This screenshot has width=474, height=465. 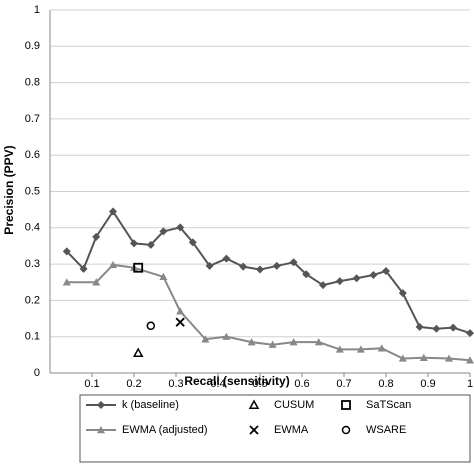 I want to click on legend-label: WSARE, so click(x=386, y=430).